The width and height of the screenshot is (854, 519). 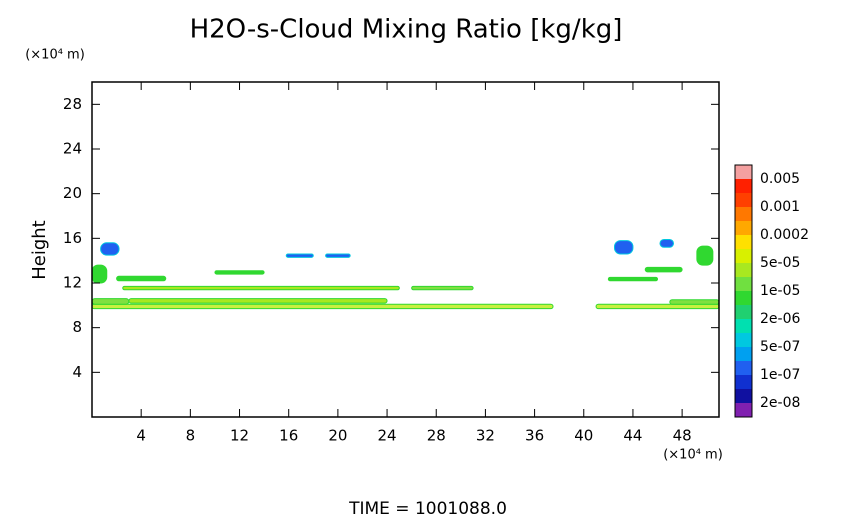 I want to click on x-tick-label: 48, so click(x=682, y=436).